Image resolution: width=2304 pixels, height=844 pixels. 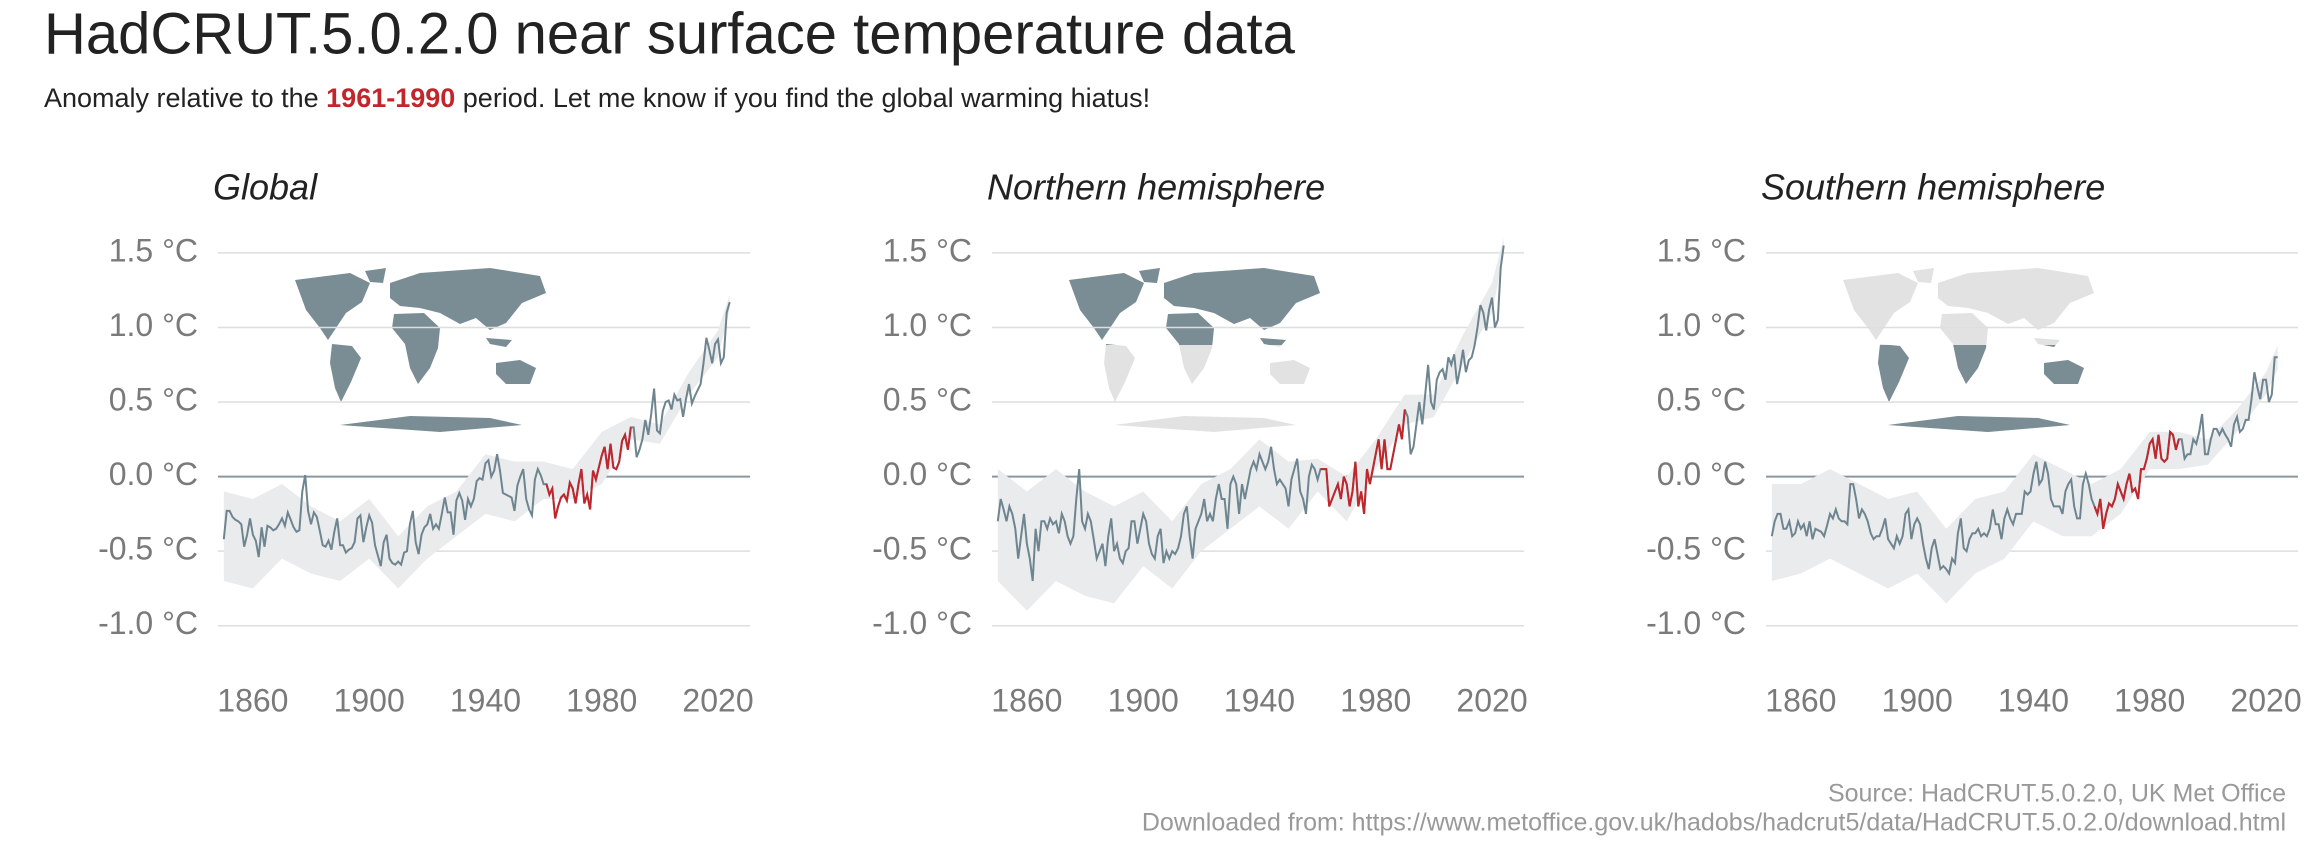 What do you see at coordinates (1156, 187) in the screenshot?
I see `panel-title: Northern hemisphere` at bounding box center [1156, 187].